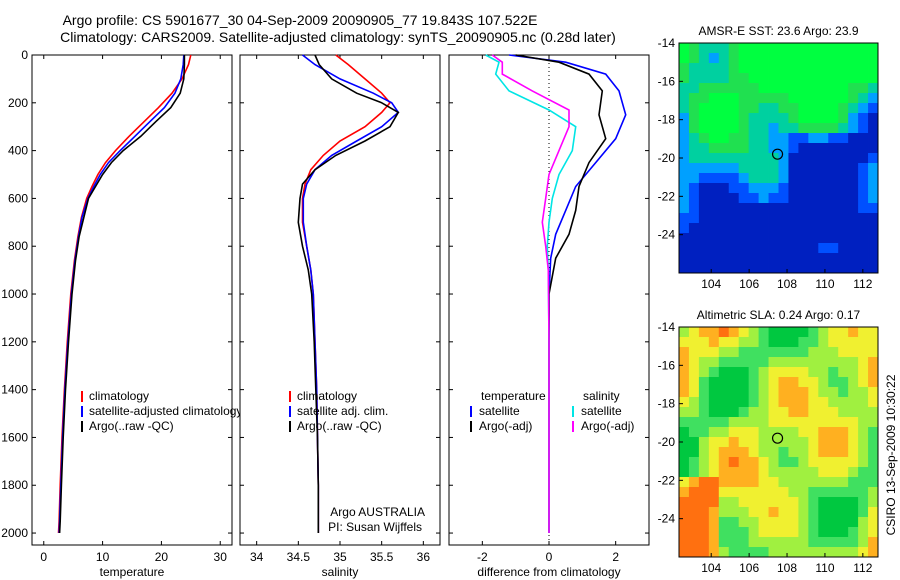  I want to click on y-tick-label: 600, so click(18, 198).